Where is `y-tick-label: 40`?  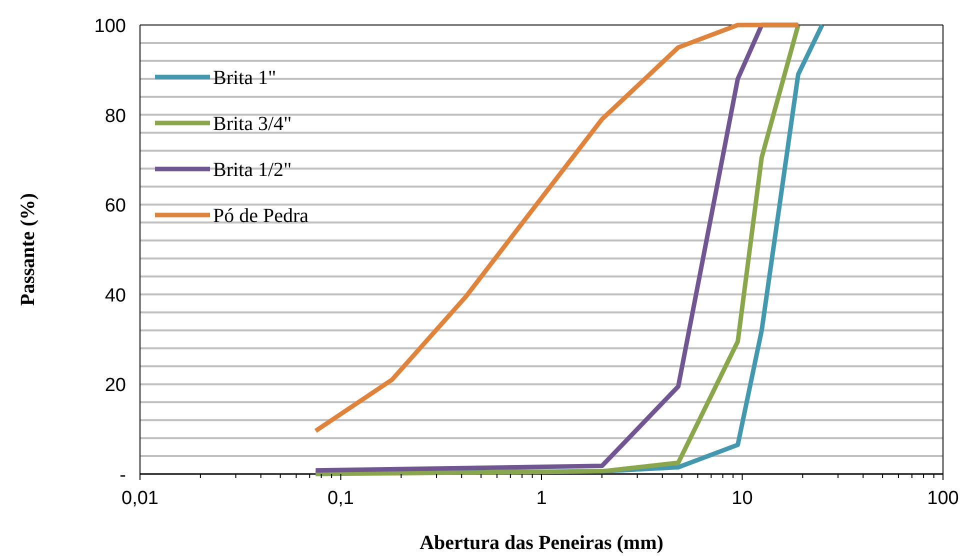 y-tick-label: 40 is located at coordinates (115, 295).